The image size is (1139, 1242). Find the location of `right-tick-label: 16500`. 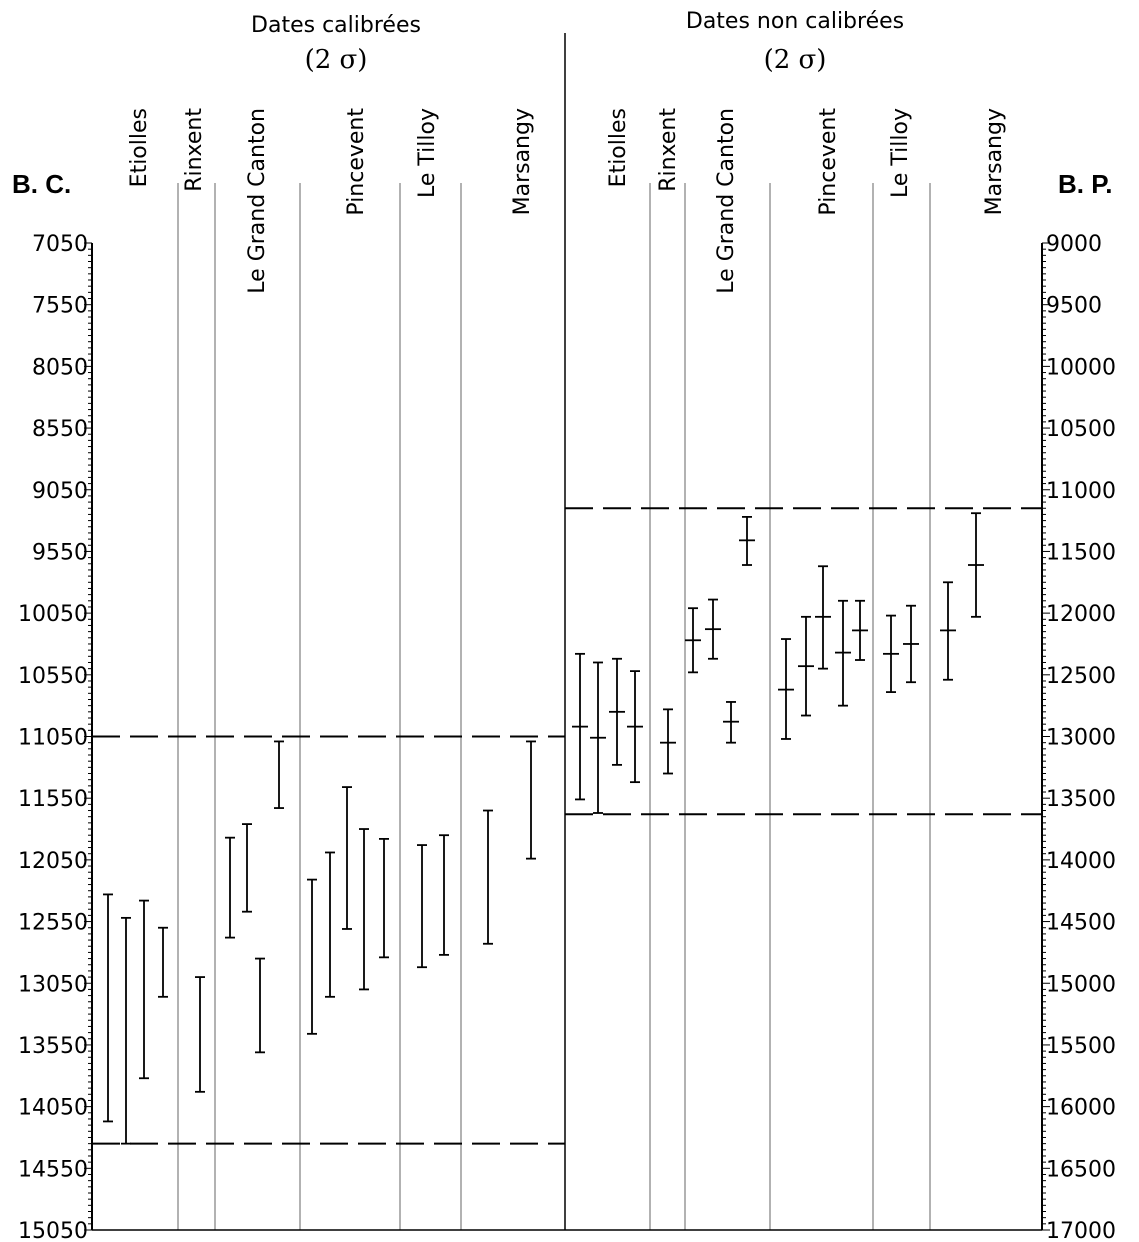

right-tick-label: 16500 is located at coordinates (1081, 1169).